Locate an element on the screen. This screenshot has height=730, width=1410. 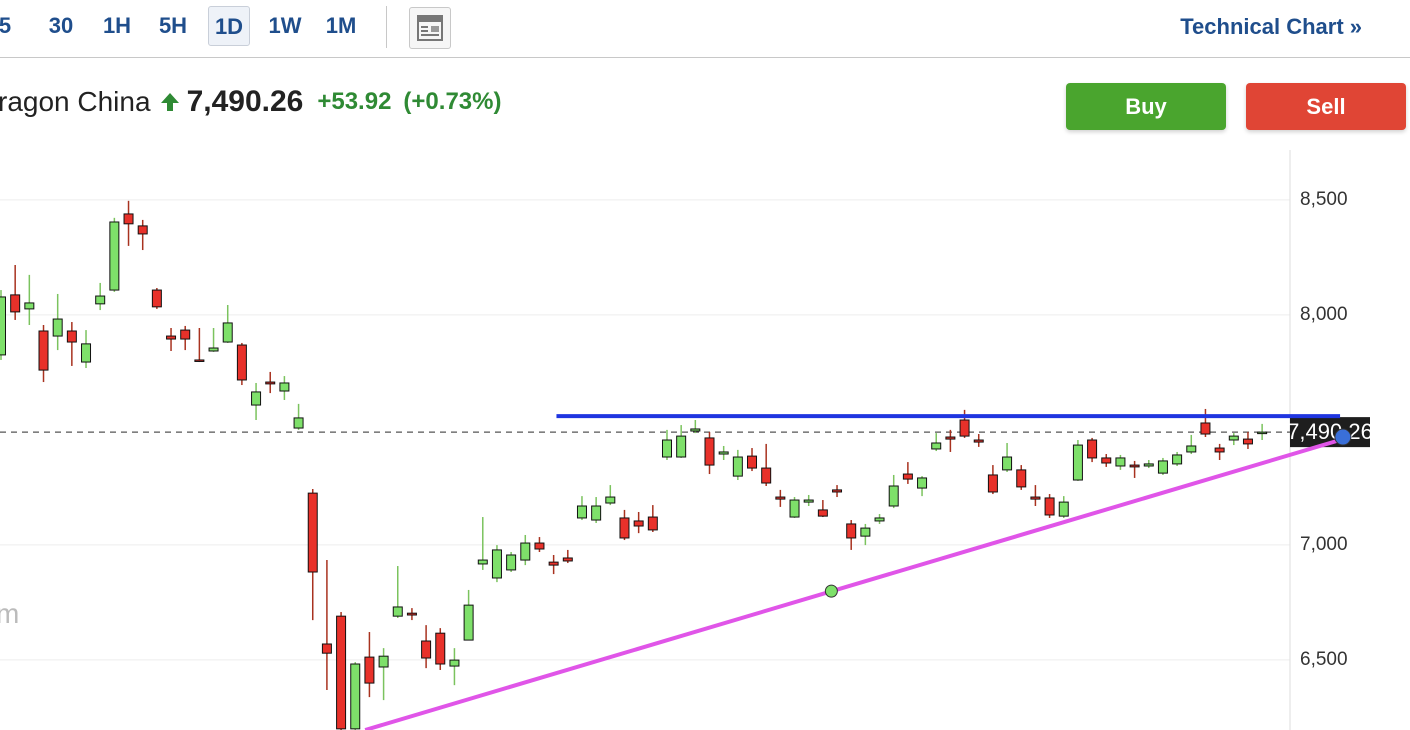
percent-change: (+0.73%) is located at coordinates (452, 101).